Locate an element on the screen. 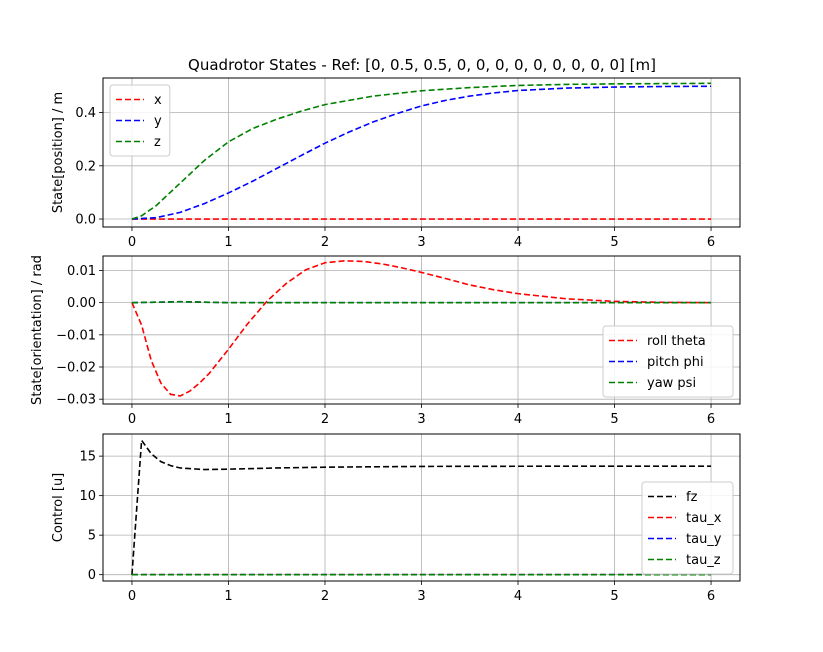 The width and height of the screenshot is (823, 652). series-line-z is located at coordinates (421, 151).